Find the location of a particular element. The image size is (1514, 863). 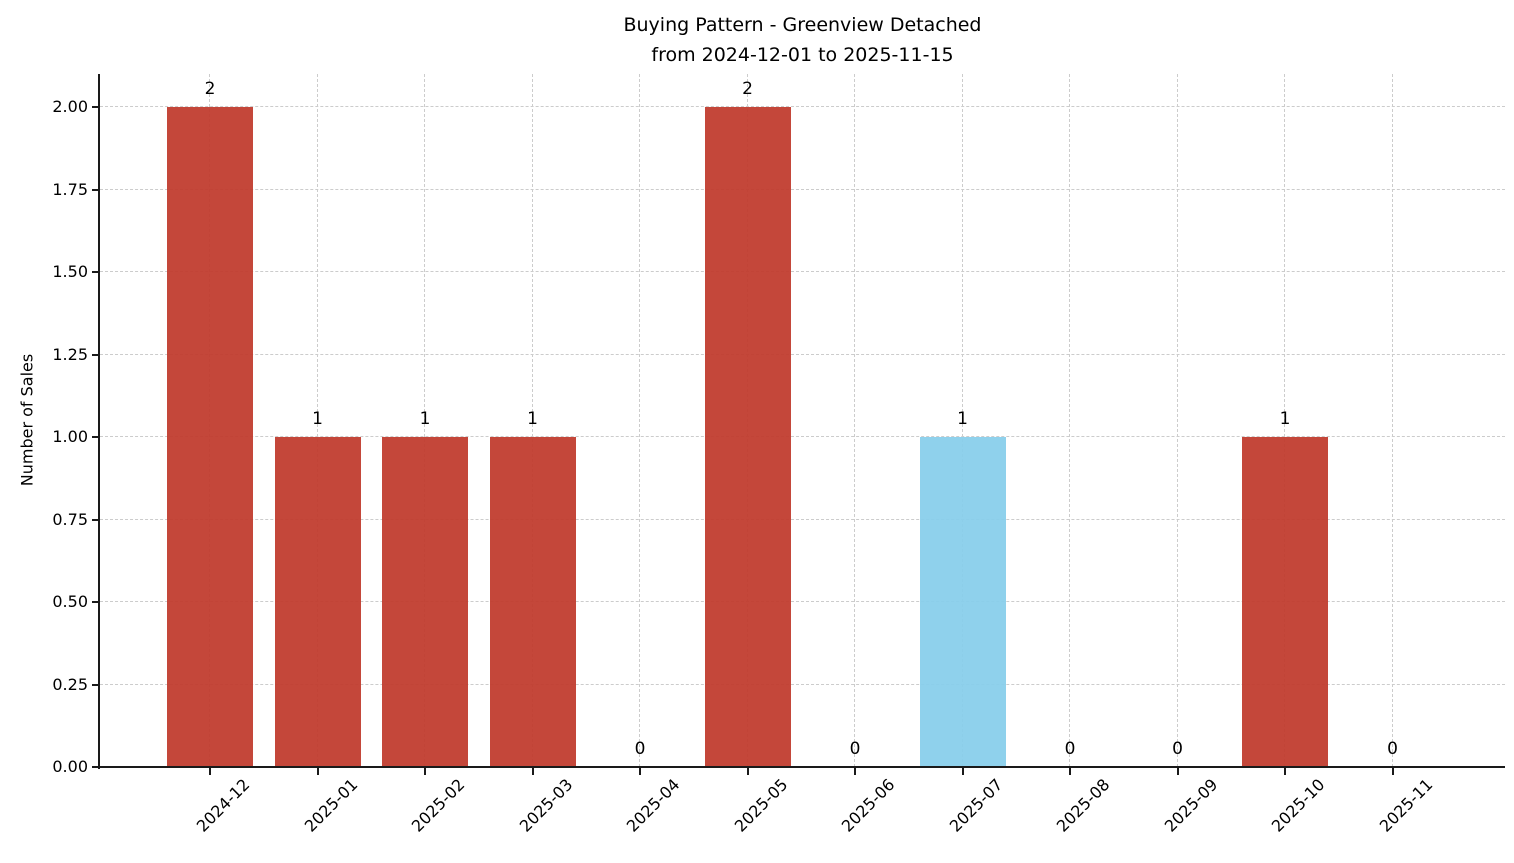

x-tick-label: 2025-06 is located at coordinates (868, 805).